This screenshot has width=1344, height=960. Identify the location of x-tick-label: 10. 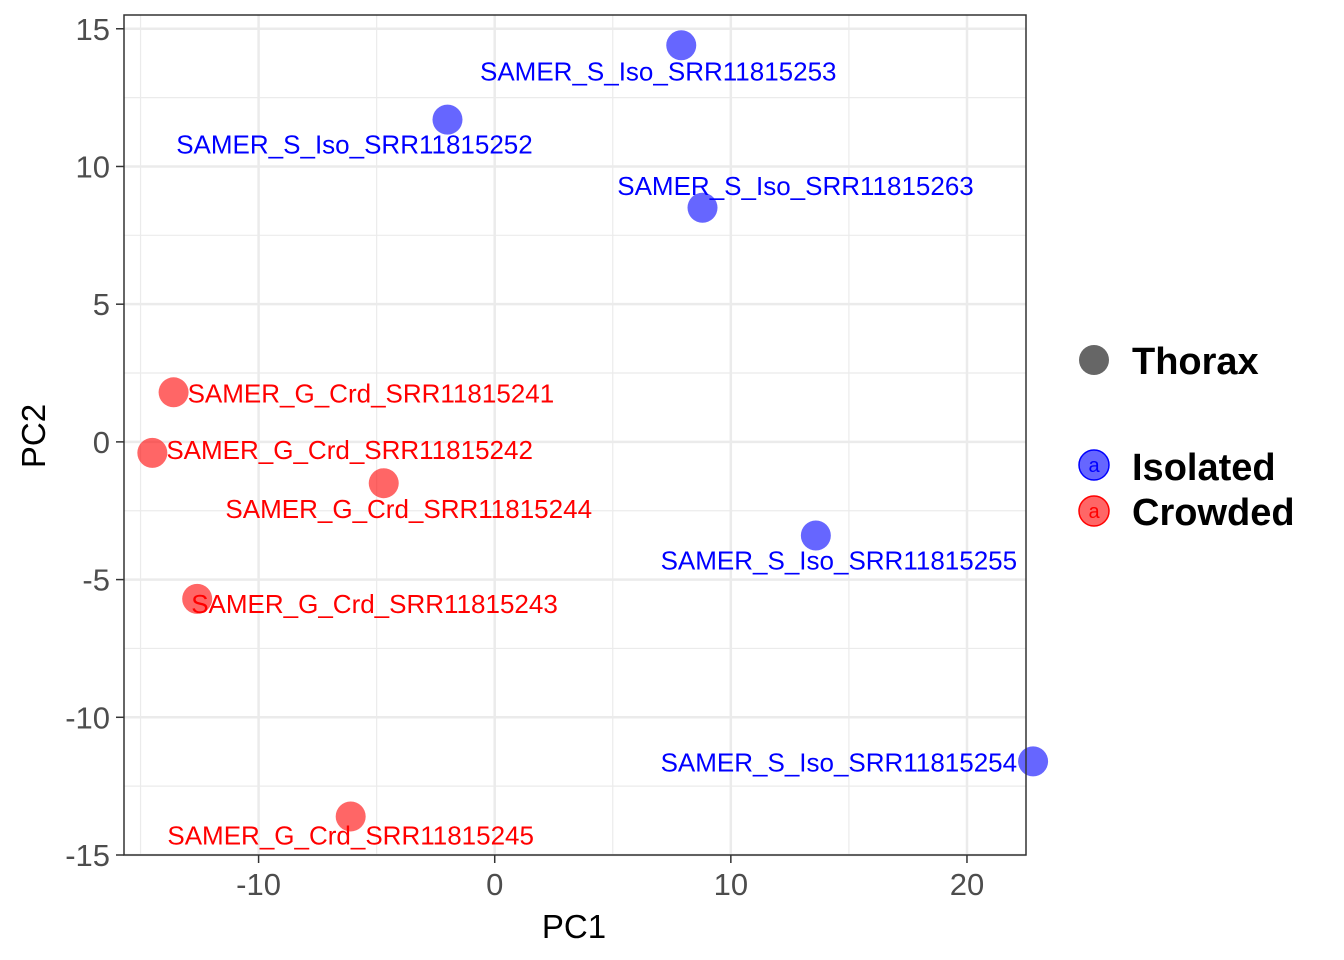
(731, 884).